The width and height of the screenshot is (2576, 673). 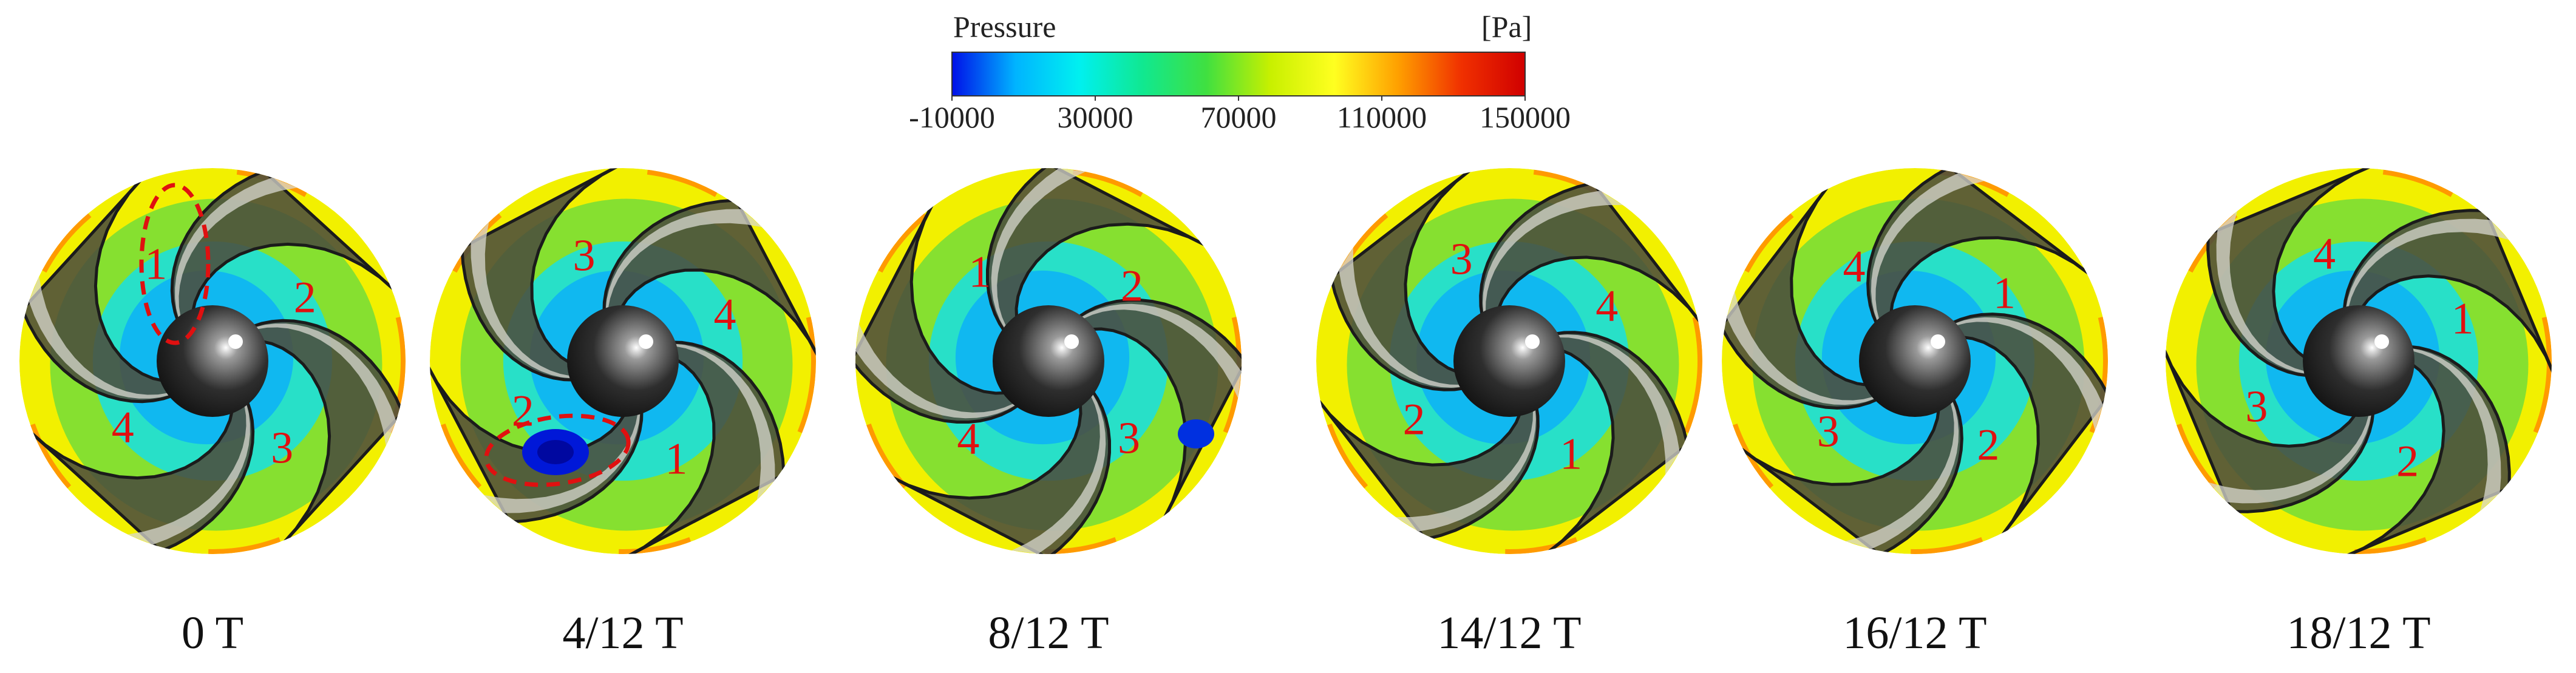 I want to click on panel-time-label: 18/12 T, so click(x=2358, y=632).